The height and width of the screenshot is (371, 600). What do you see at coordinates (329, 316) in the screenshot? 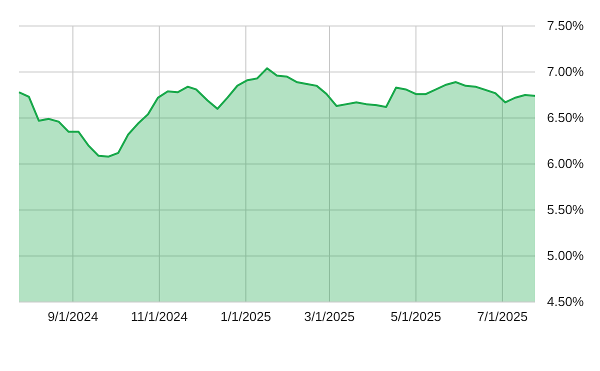
I see `x-tick-label: 3/1/2025` at bounding box center [329, 316].